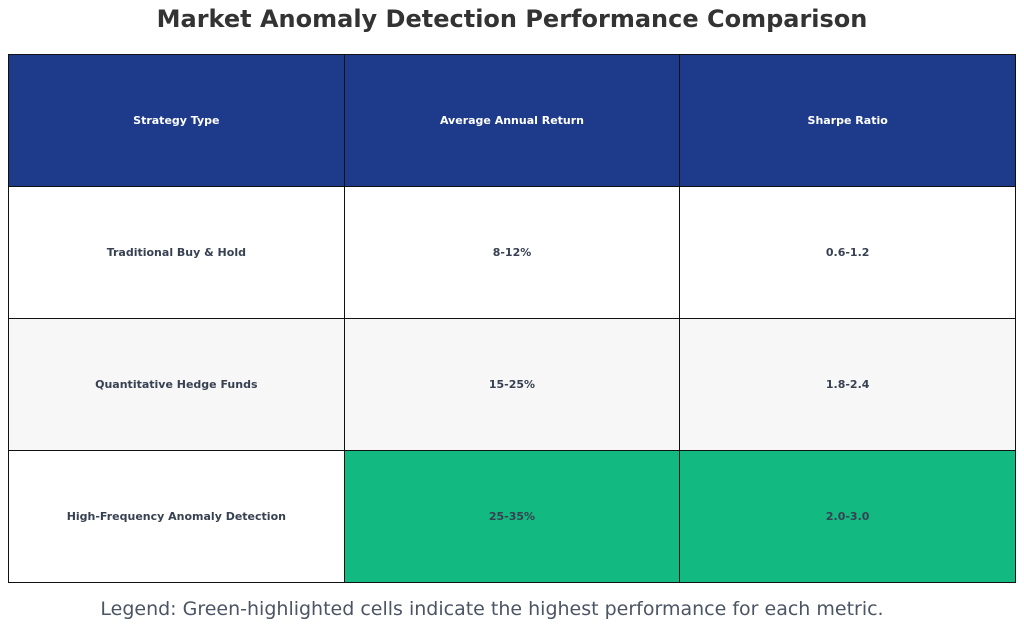 The width and height of the screenshot is (1024, 629). I want to click on table-cell-return: 15-25%, so click(512, 384).